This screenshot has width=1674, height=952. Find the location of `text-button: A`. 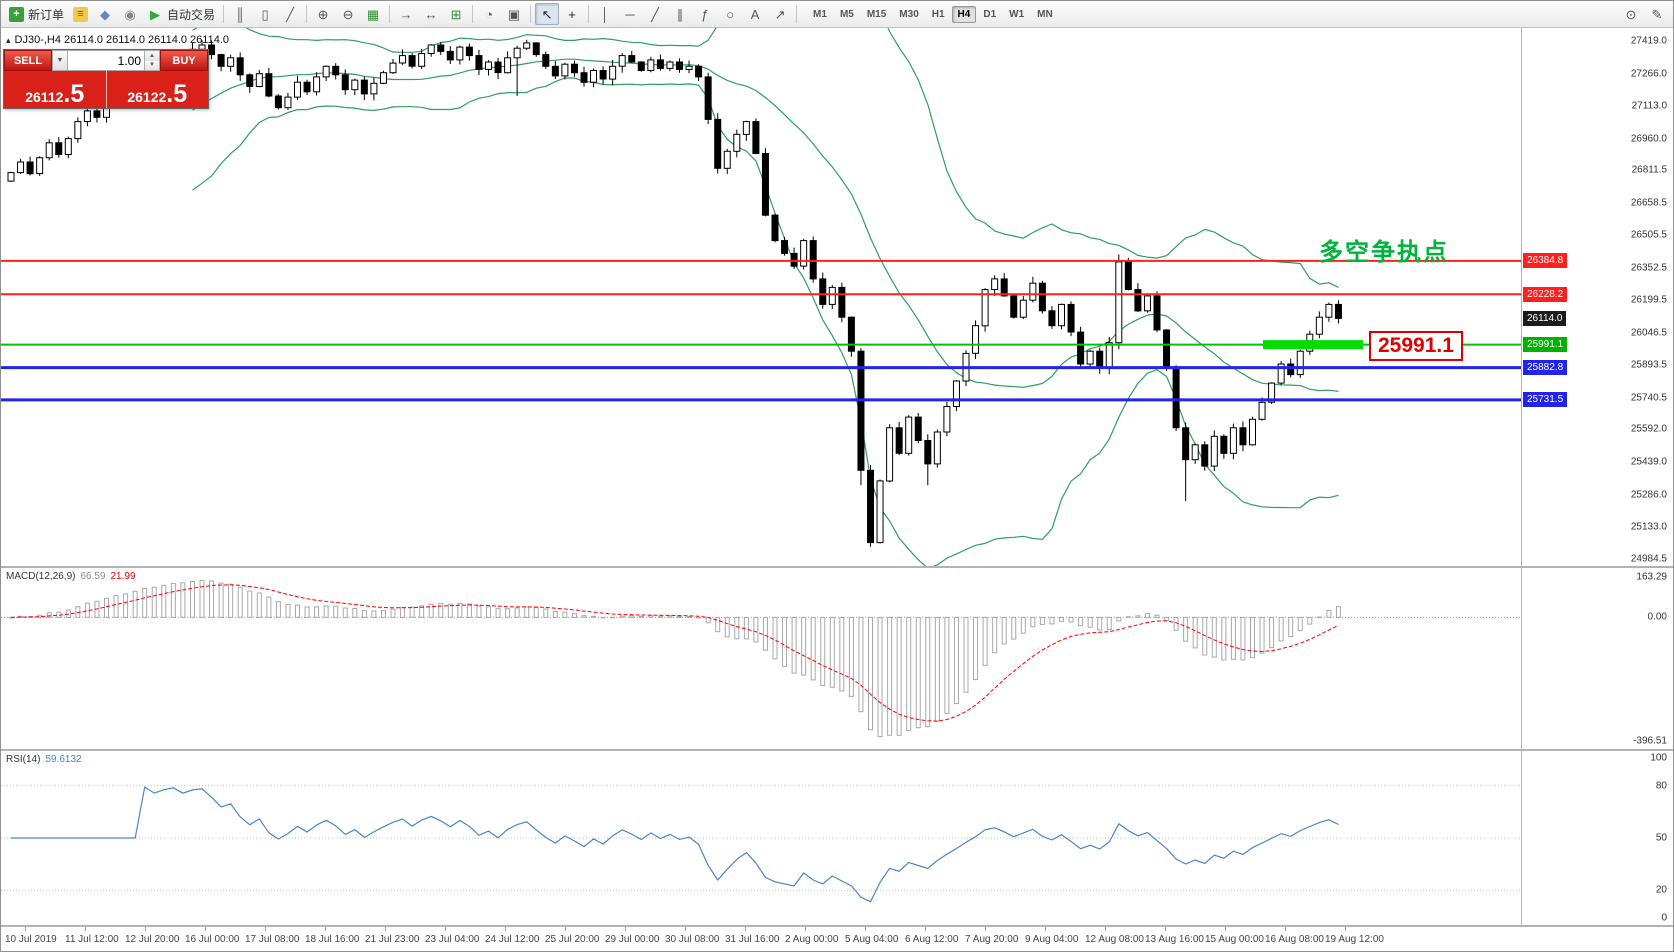

text-button: A is located at coordinates (755, 14).